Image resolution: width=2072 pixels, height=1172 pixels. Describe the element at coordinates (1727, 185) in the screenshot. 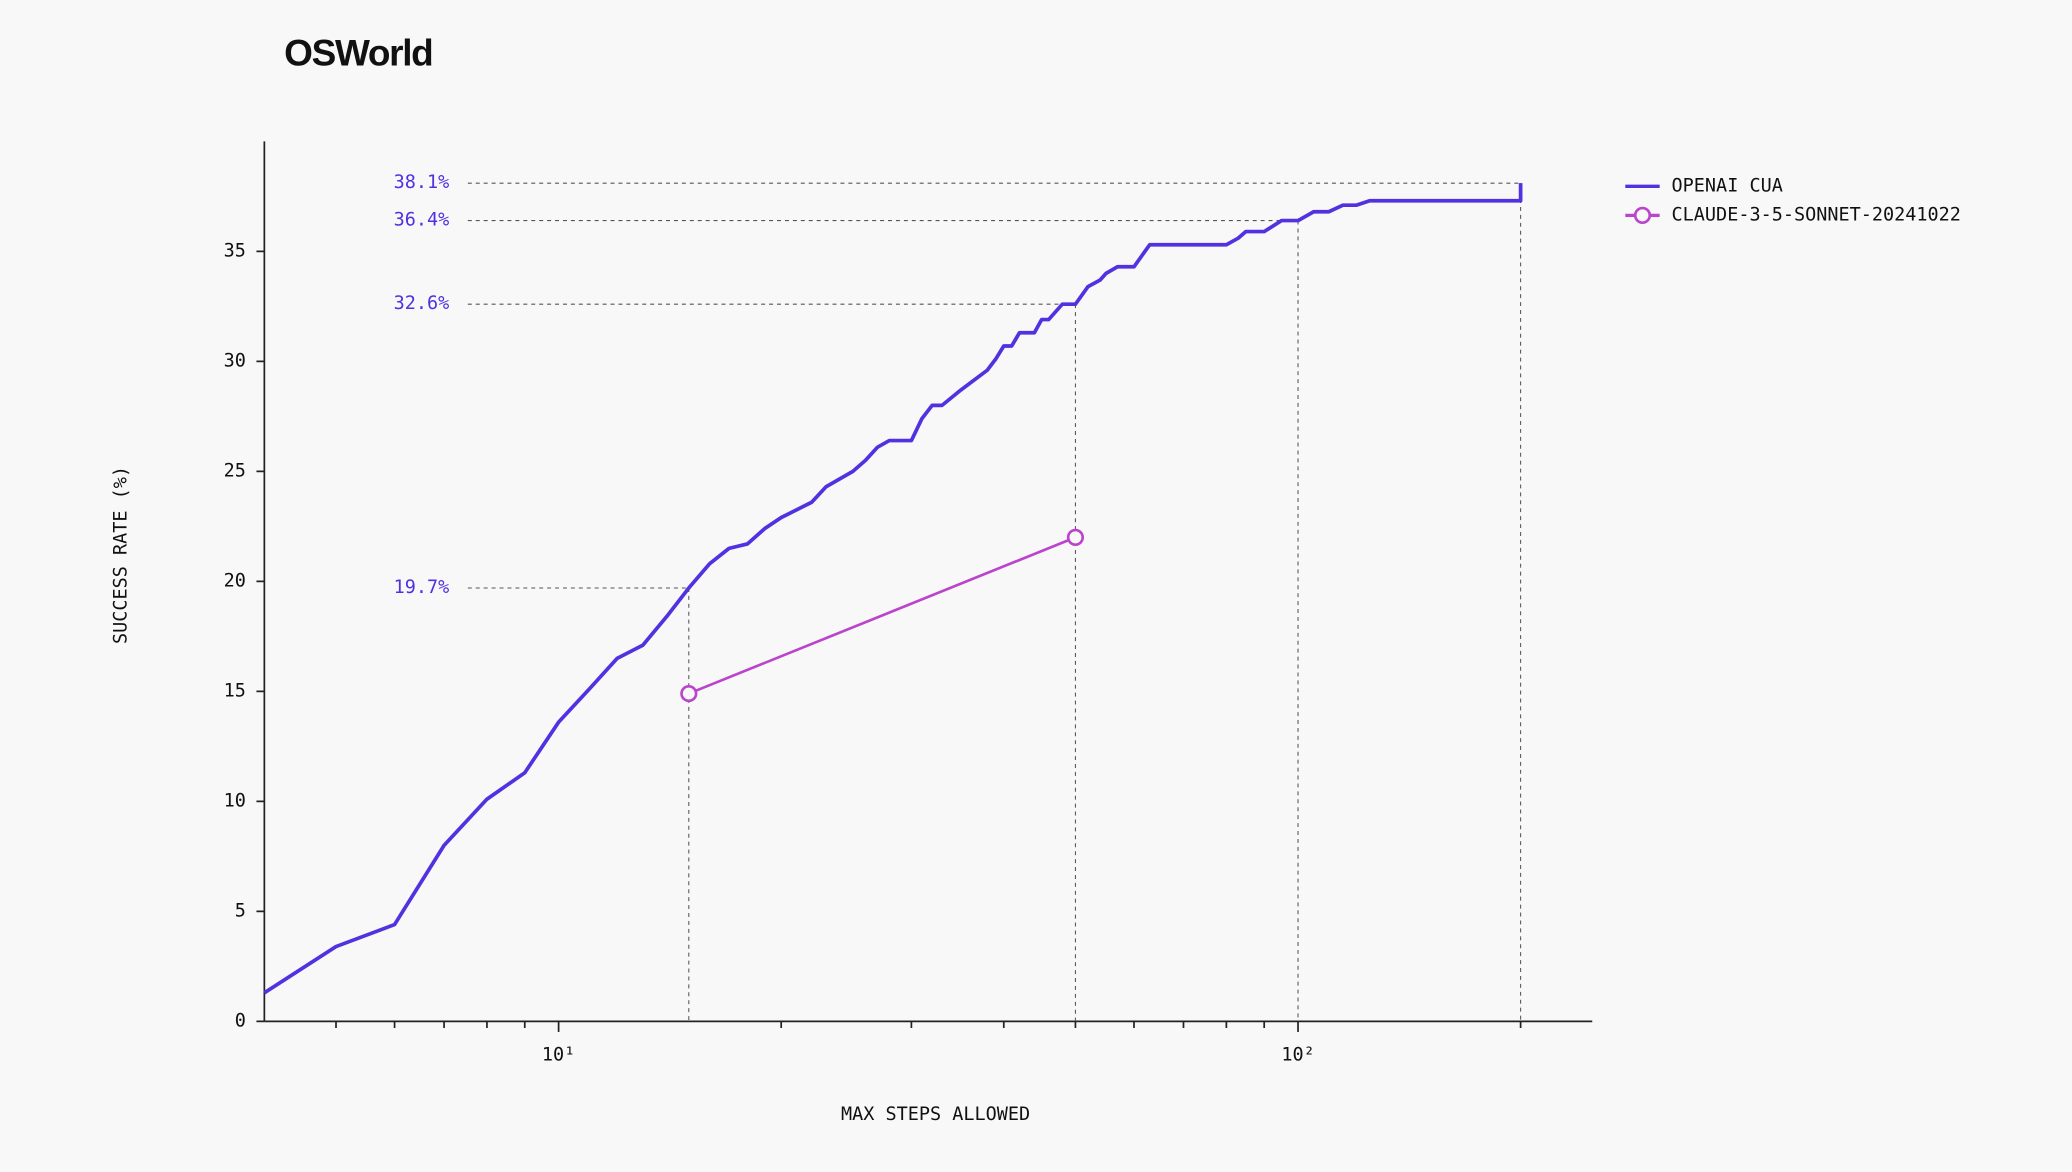

I see `legend-label: OPENAI CUA` at that location.